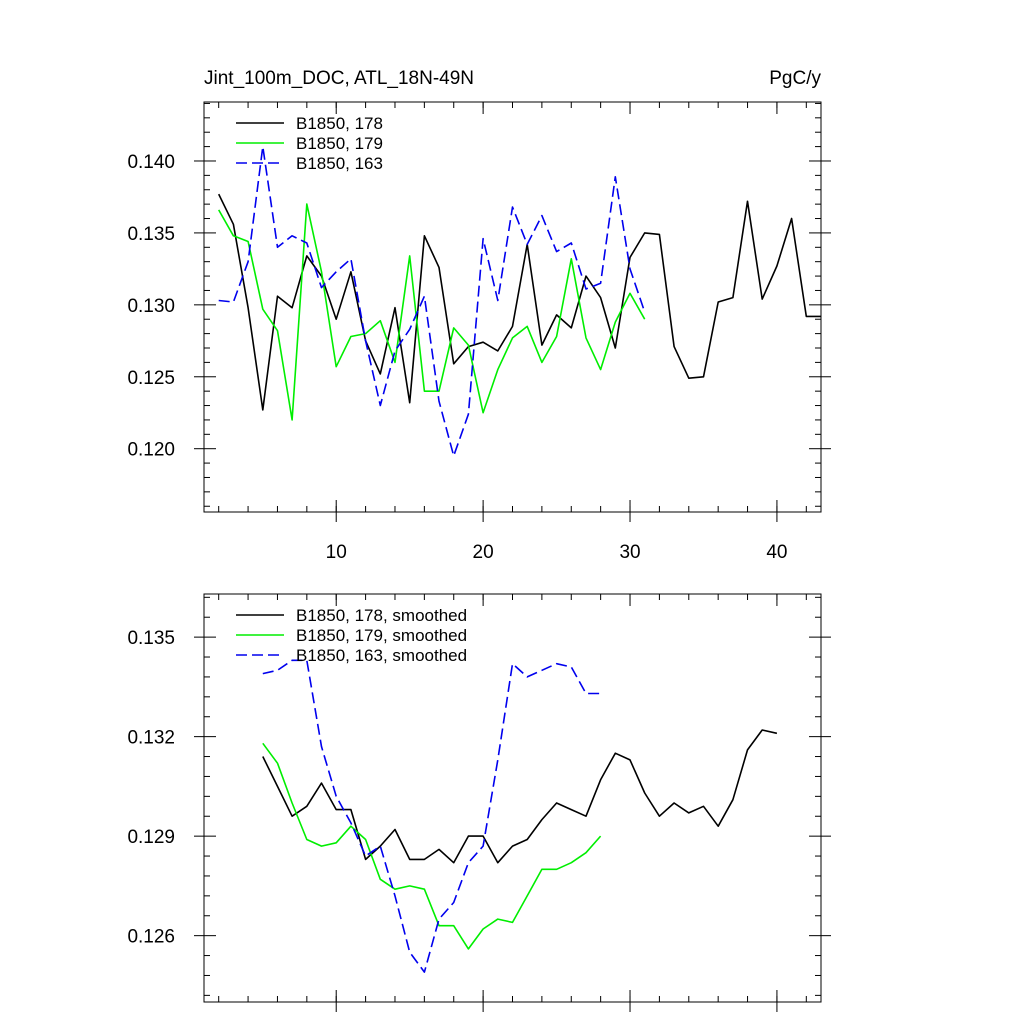  I want to click on bottom-legend-label-0: B1850, 178, smoothed, so click(381, 615).